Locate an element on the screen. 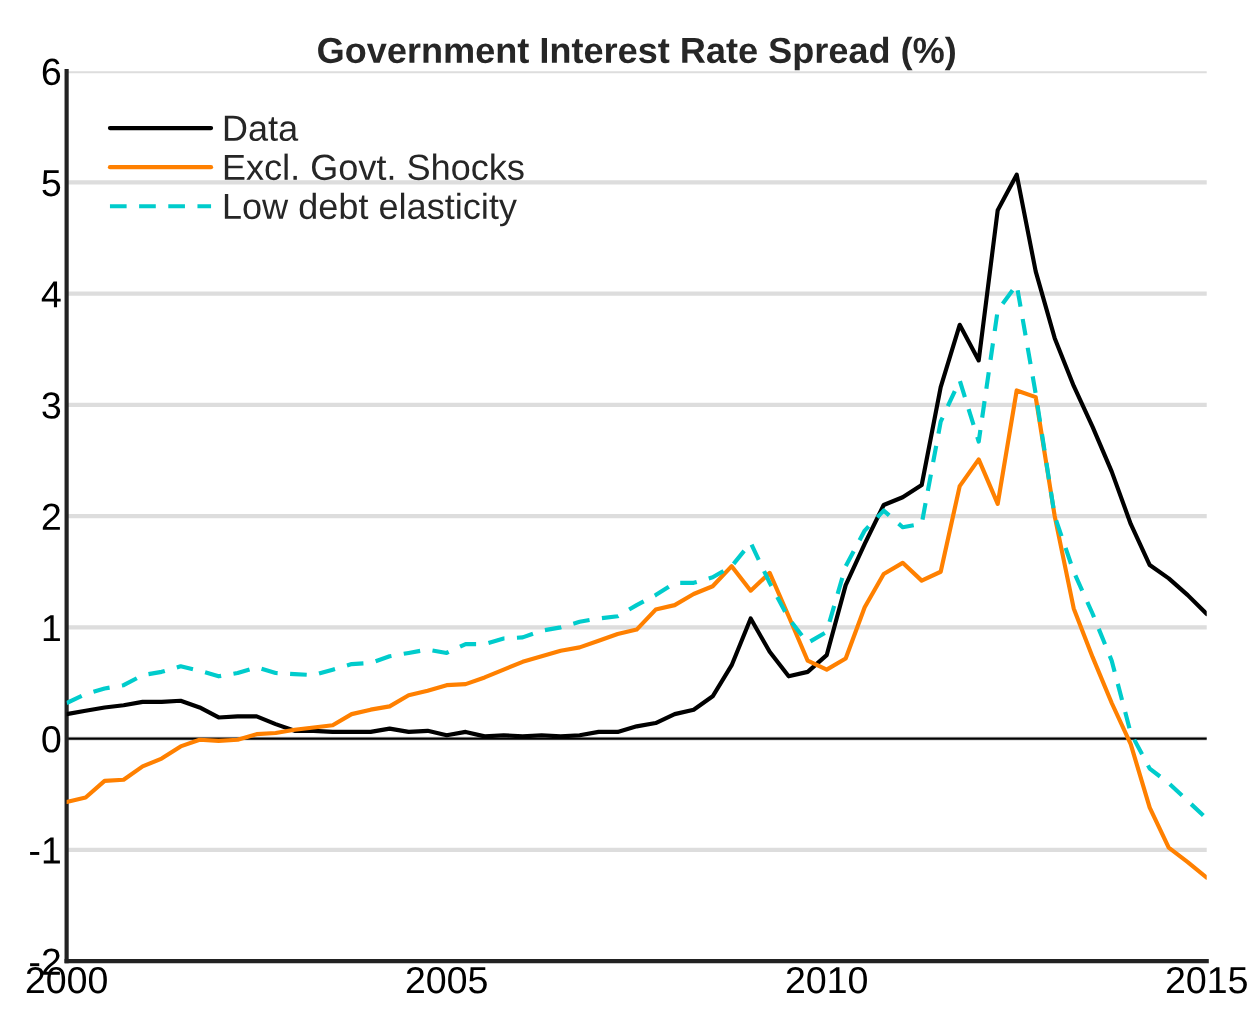 This screenshot has height=1017, width=1257. x-tick-label: 2015 is located at coordinates (1206, 980).